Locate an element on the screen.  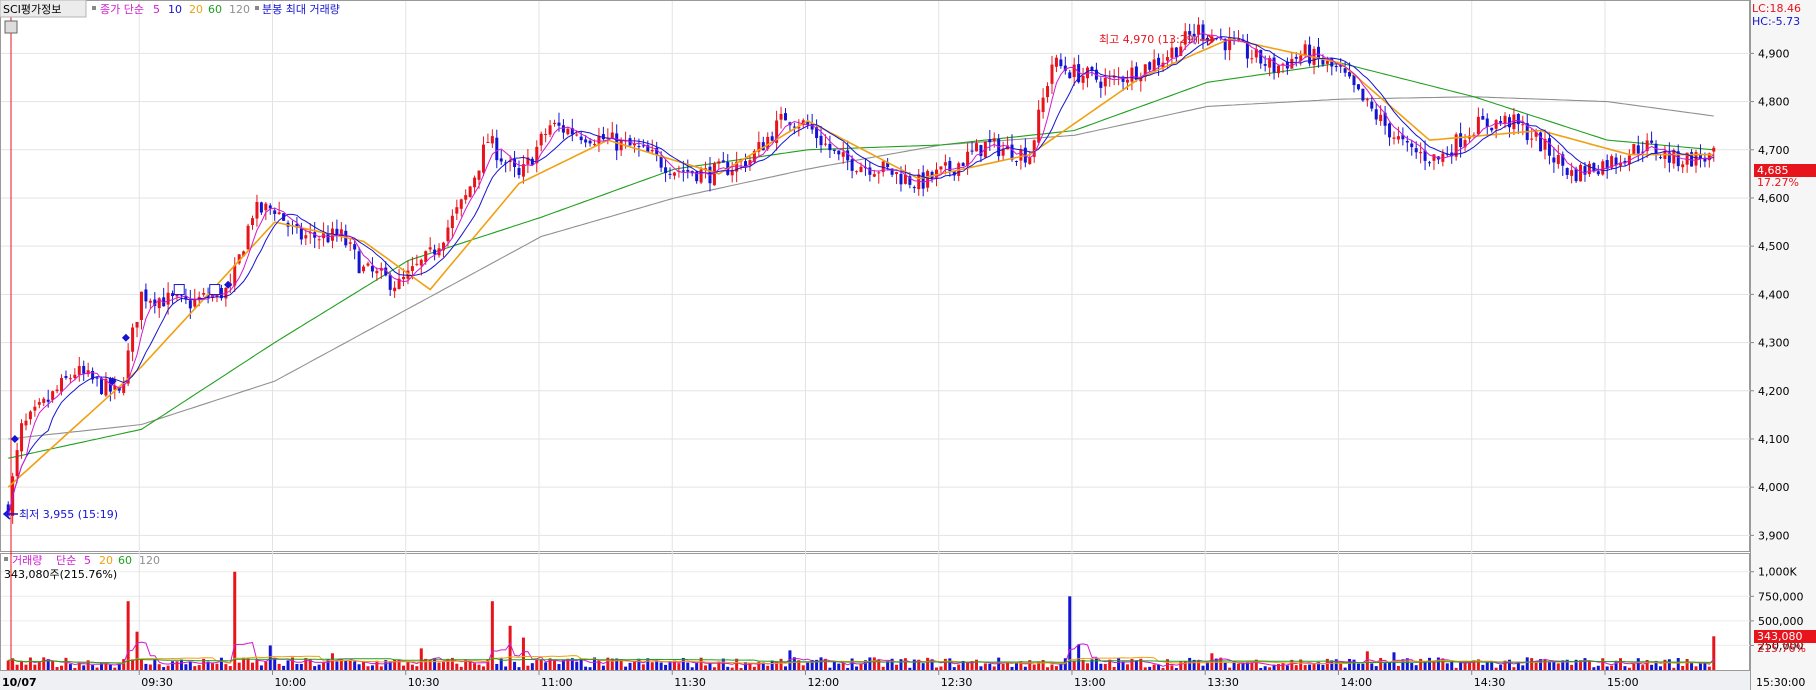
volume-badge-value: 343,080 is located at coordinates (1780, 636).